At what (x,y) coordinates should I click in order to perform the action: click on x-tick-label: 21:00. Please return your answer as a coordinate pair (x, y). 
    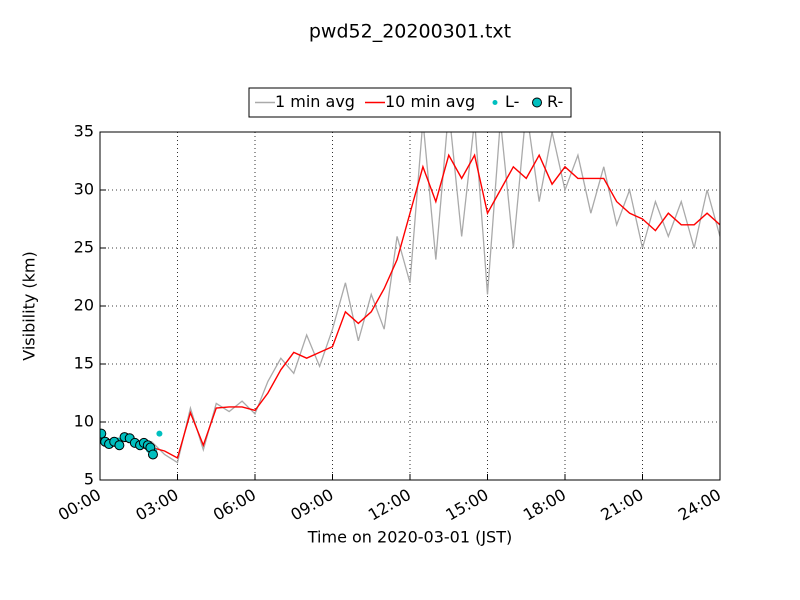
    Looking at the image, I should click on (621, 505).